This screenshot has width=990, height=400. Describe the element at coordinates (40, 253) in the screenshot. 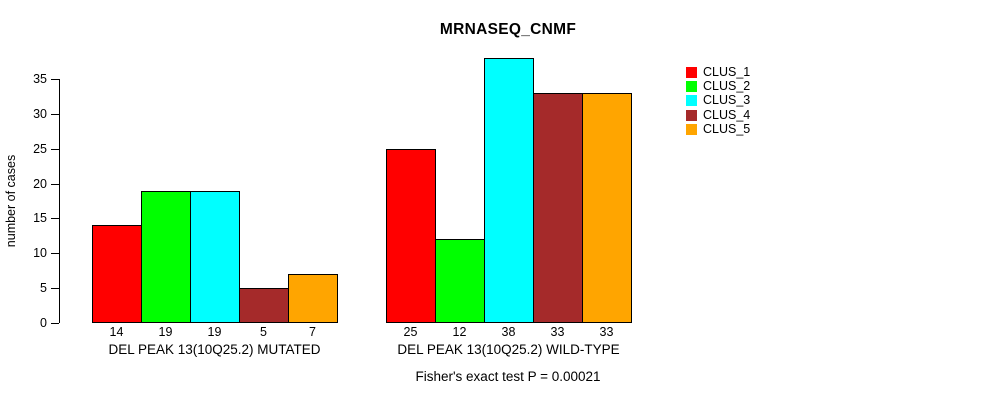

I see `y-axis-tick-label: 10` at that location.